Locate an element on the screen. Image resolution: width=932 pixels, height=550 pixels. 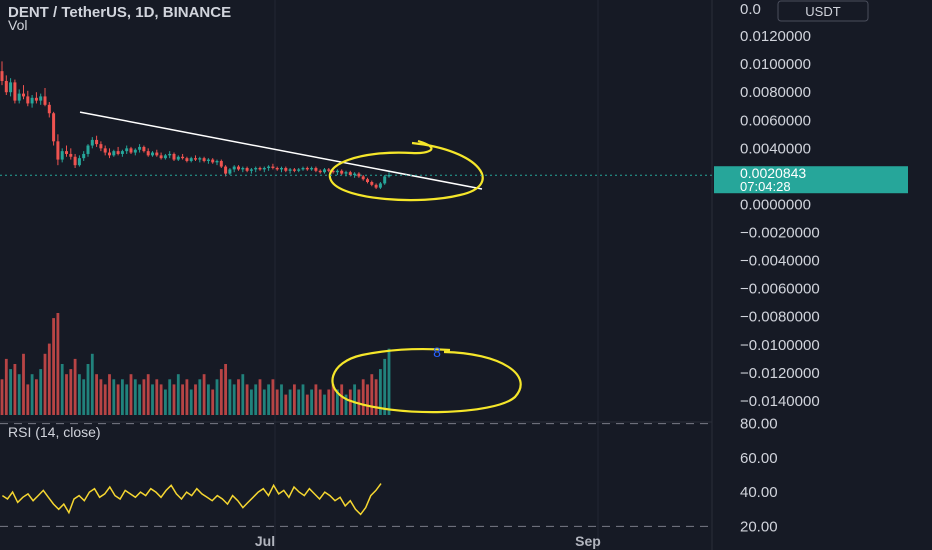
trendline-segment is located at coordinates (281, 150).